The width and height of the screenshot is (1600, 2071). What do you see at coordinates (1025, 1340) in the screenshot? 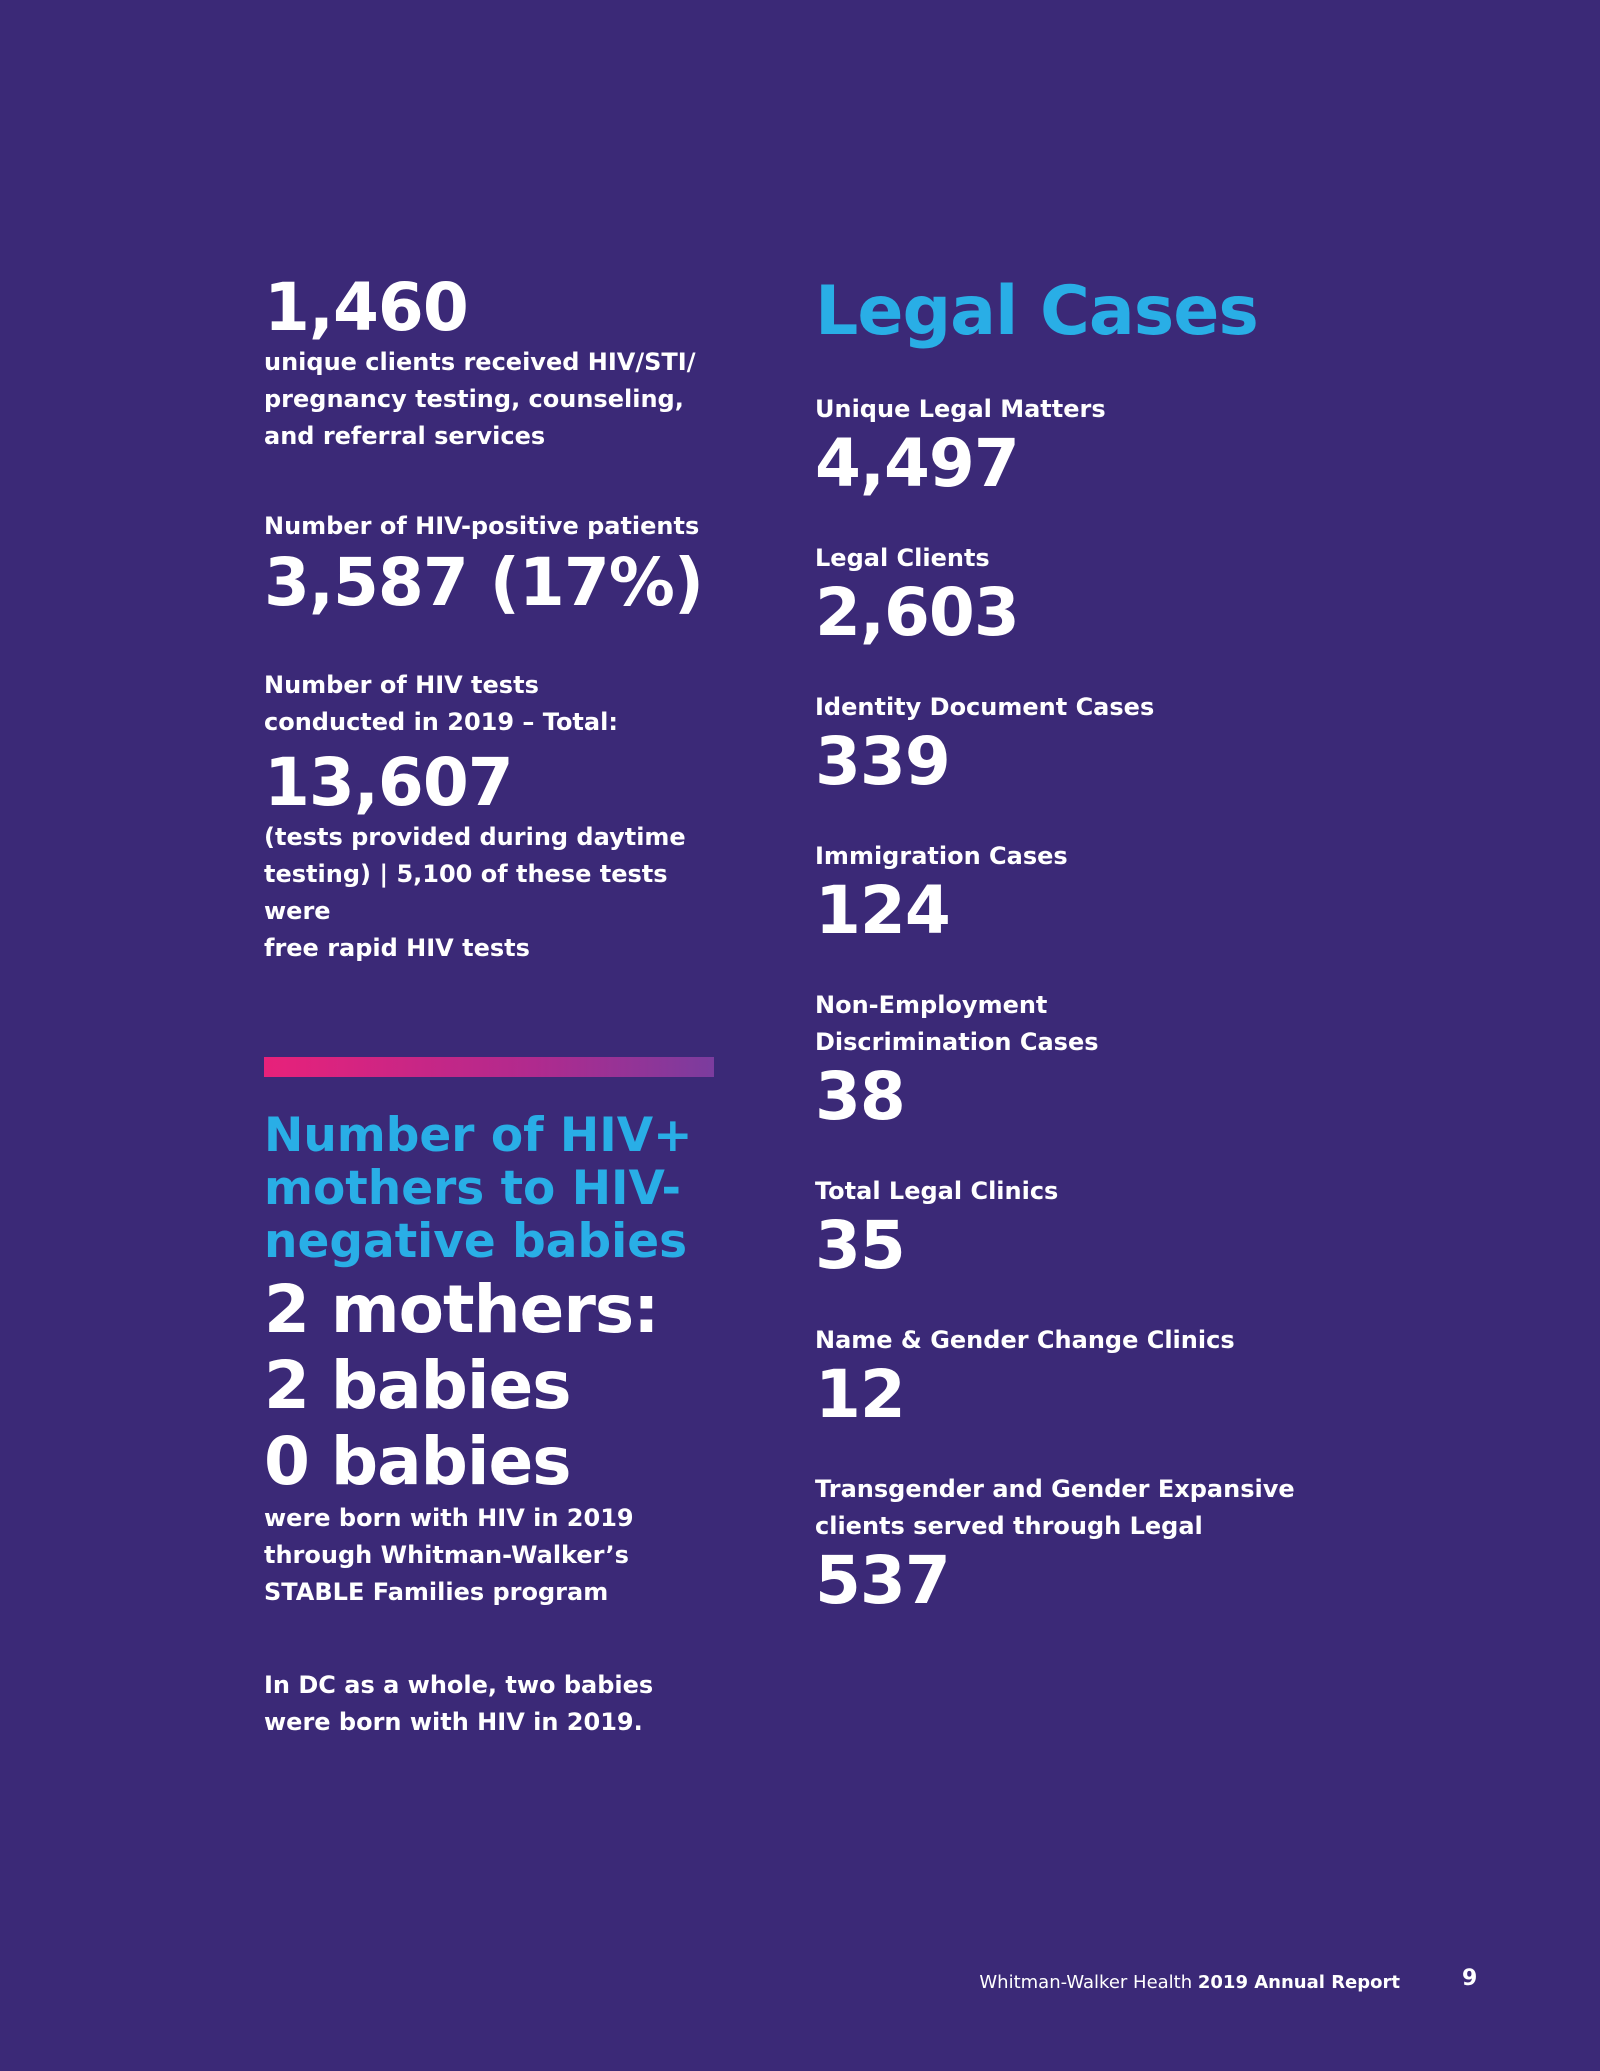
I see `legal-stat-label: Name & Gender Change Clinics` at bounding box center [1025, 1340].